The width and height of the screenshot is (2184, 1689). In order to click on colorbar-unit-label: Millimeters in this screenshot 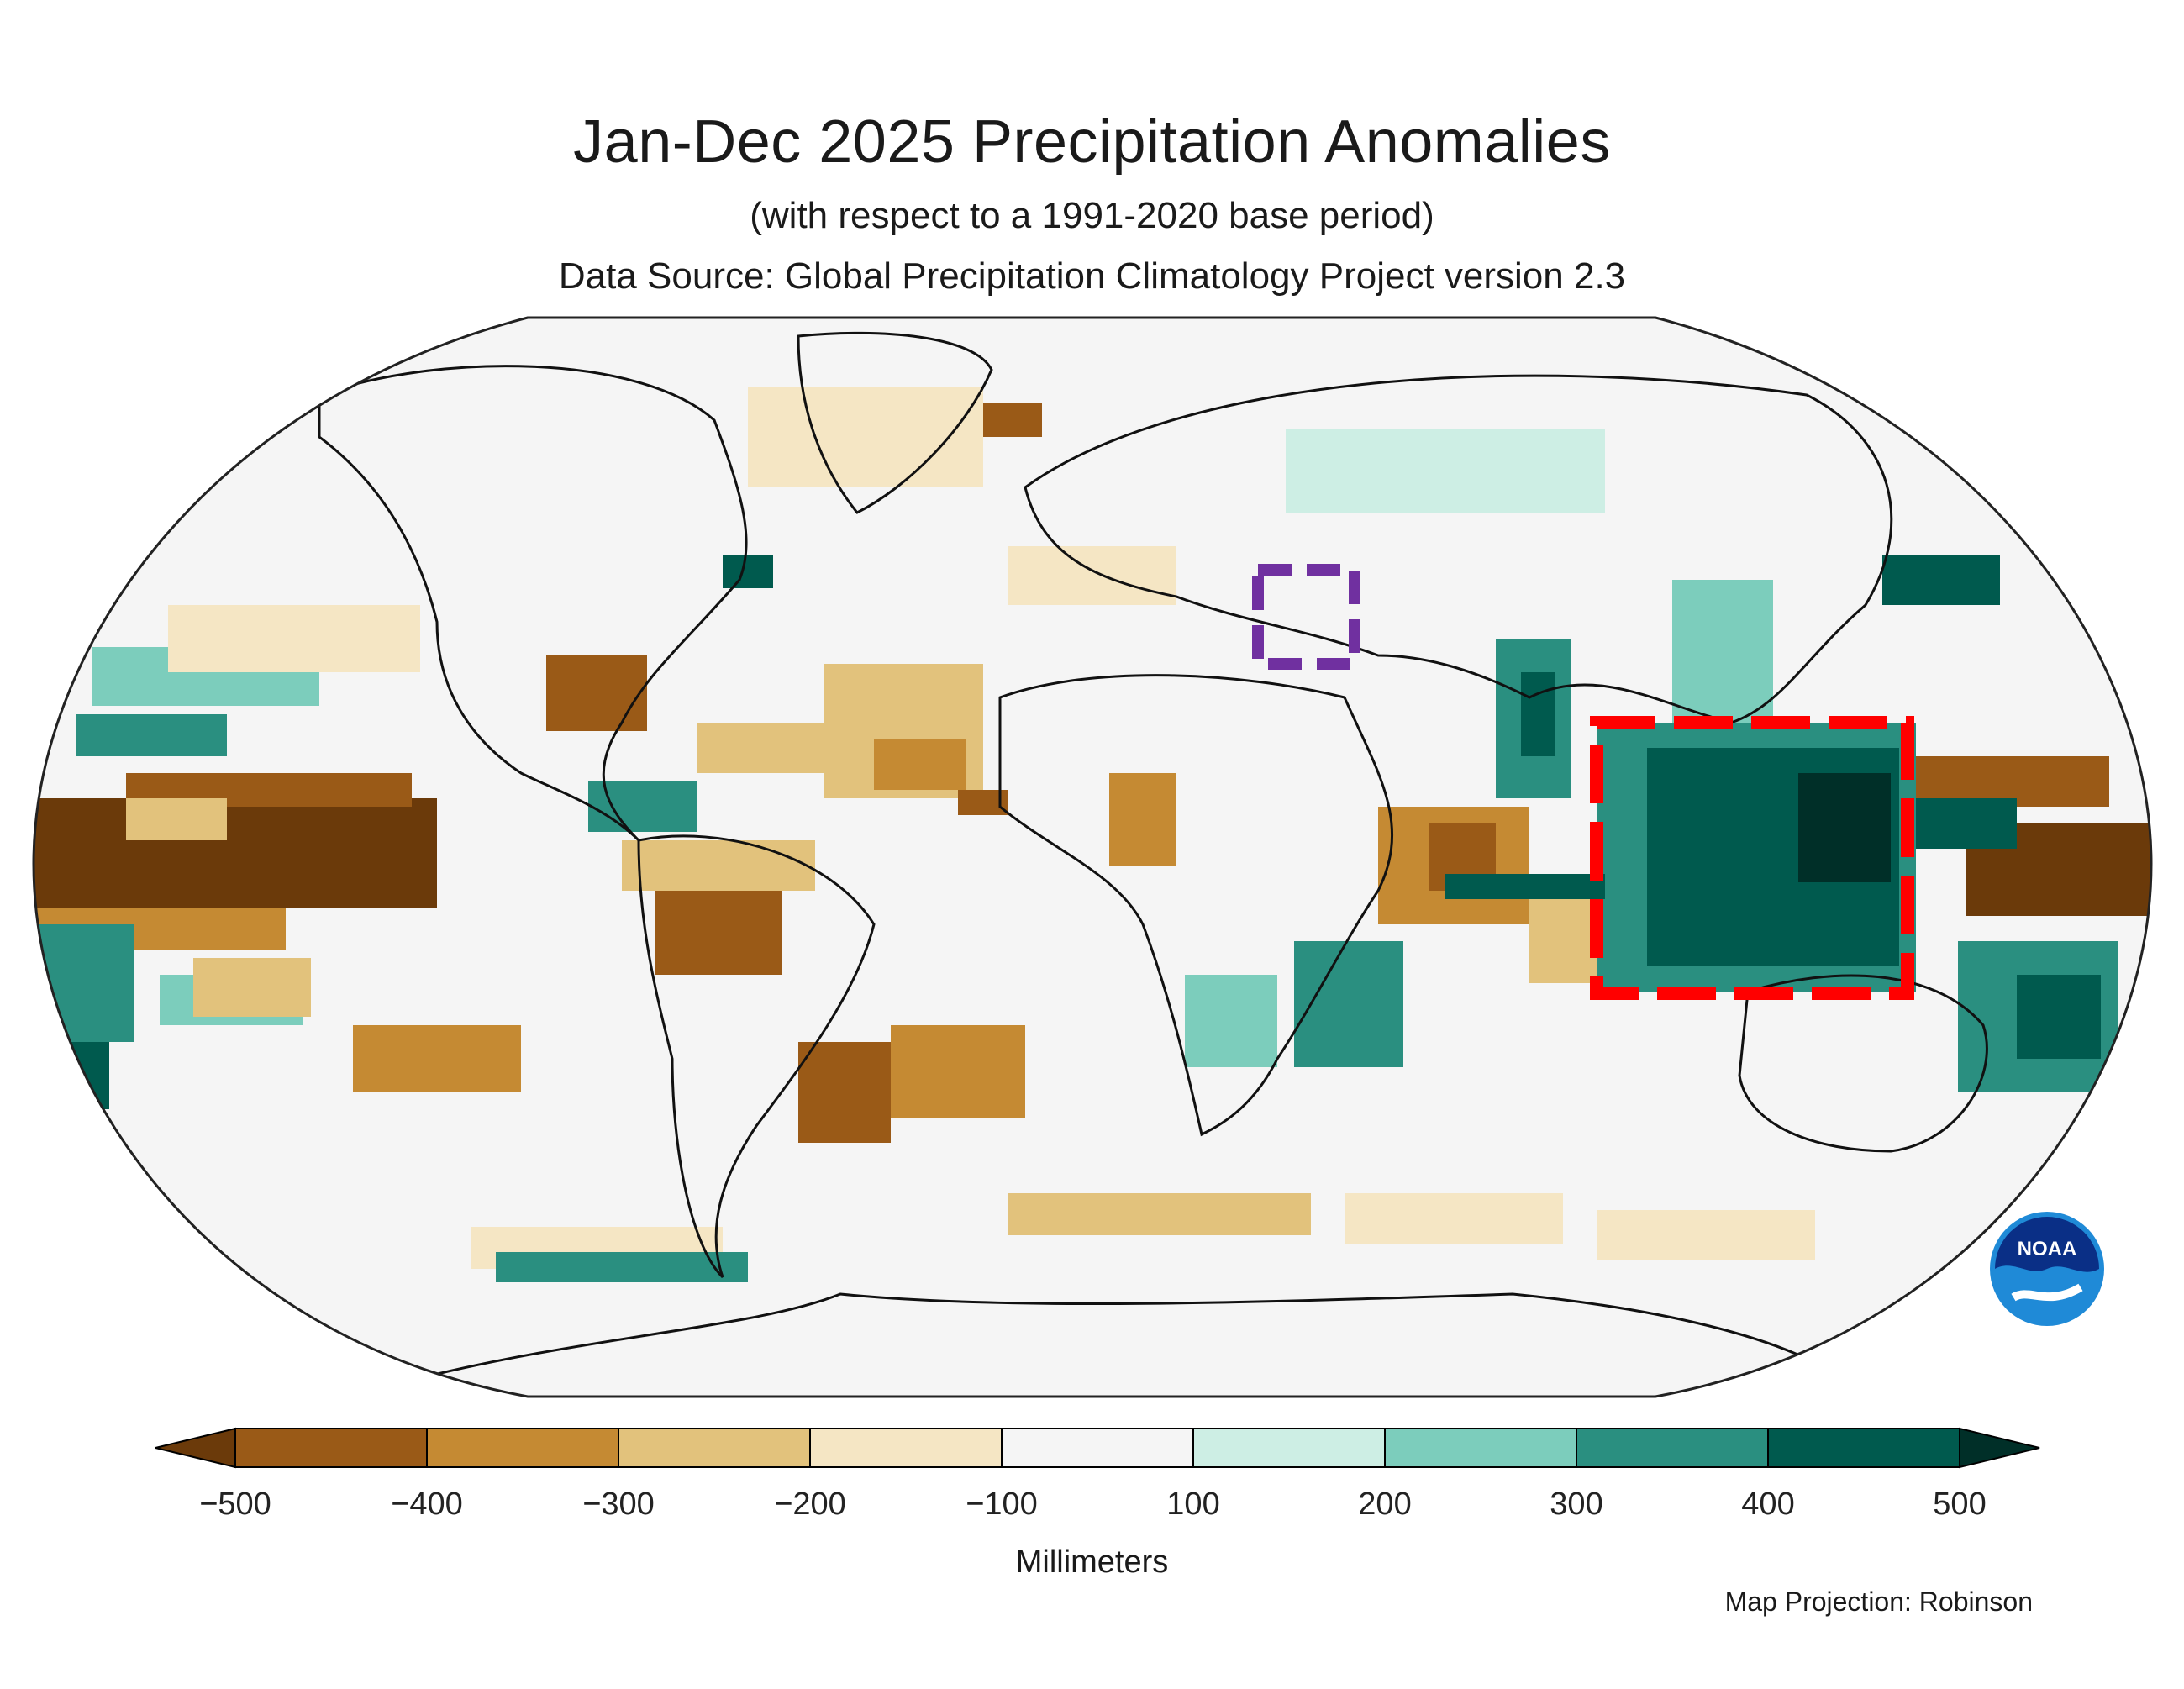, I will do `click(1092, 1562)`.